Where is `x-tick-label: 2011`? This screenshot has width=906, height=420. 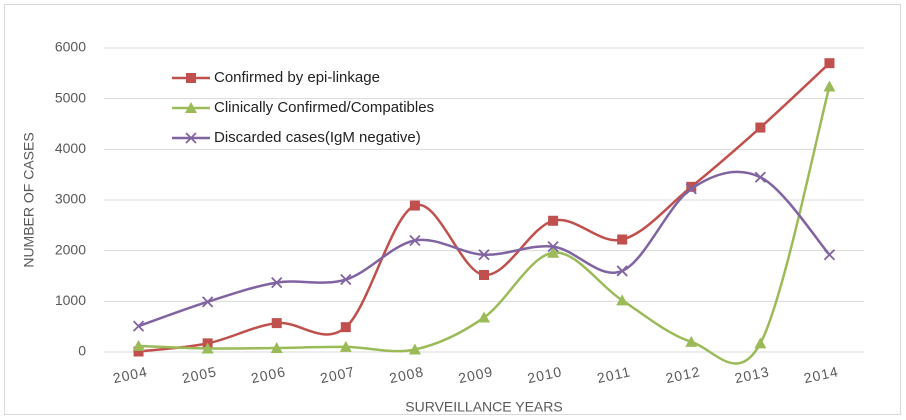 x-tick-label: 2011 is located at coordinates (614, 374).